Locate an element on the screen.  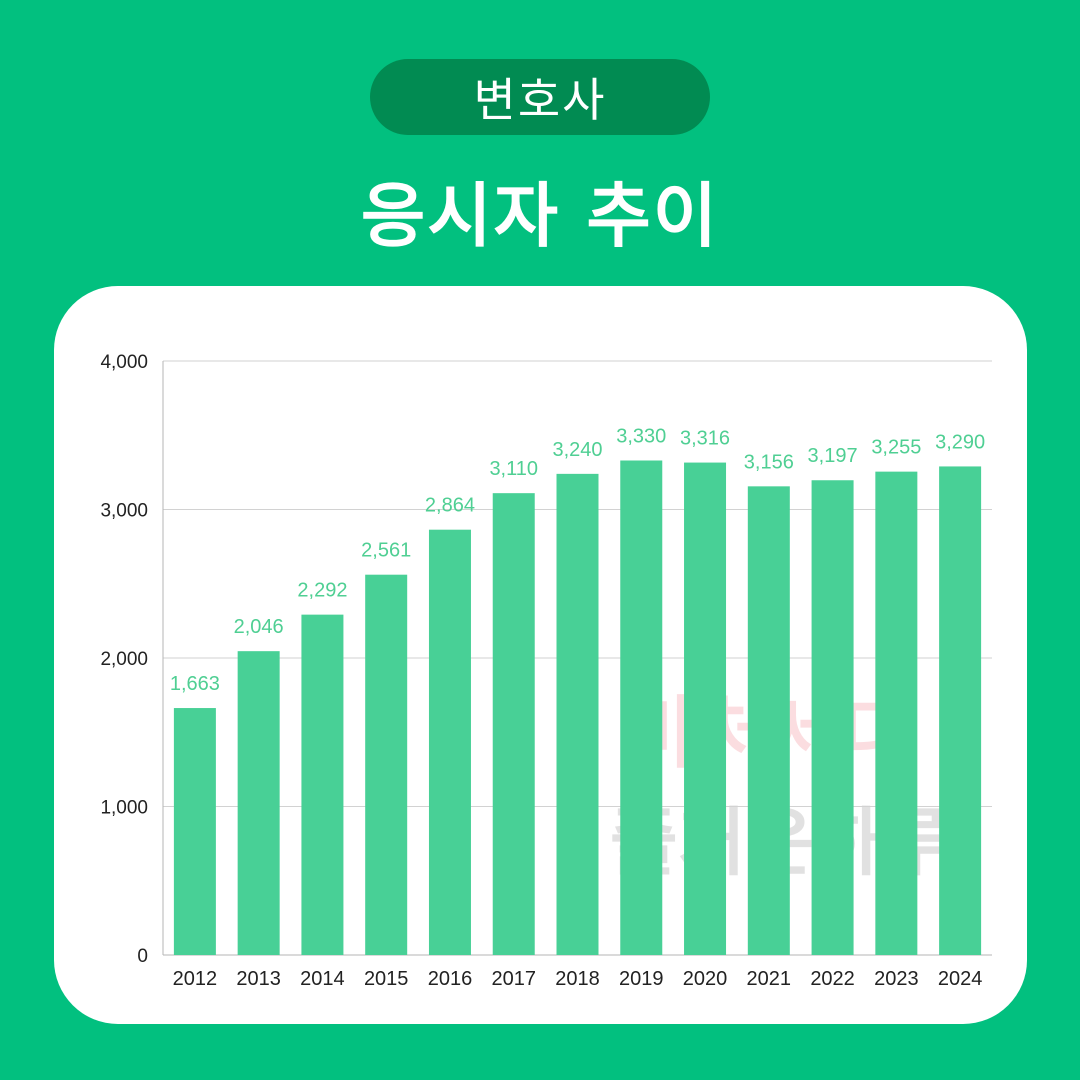
data-label: 2,046 is located at coordinates (259, 627).